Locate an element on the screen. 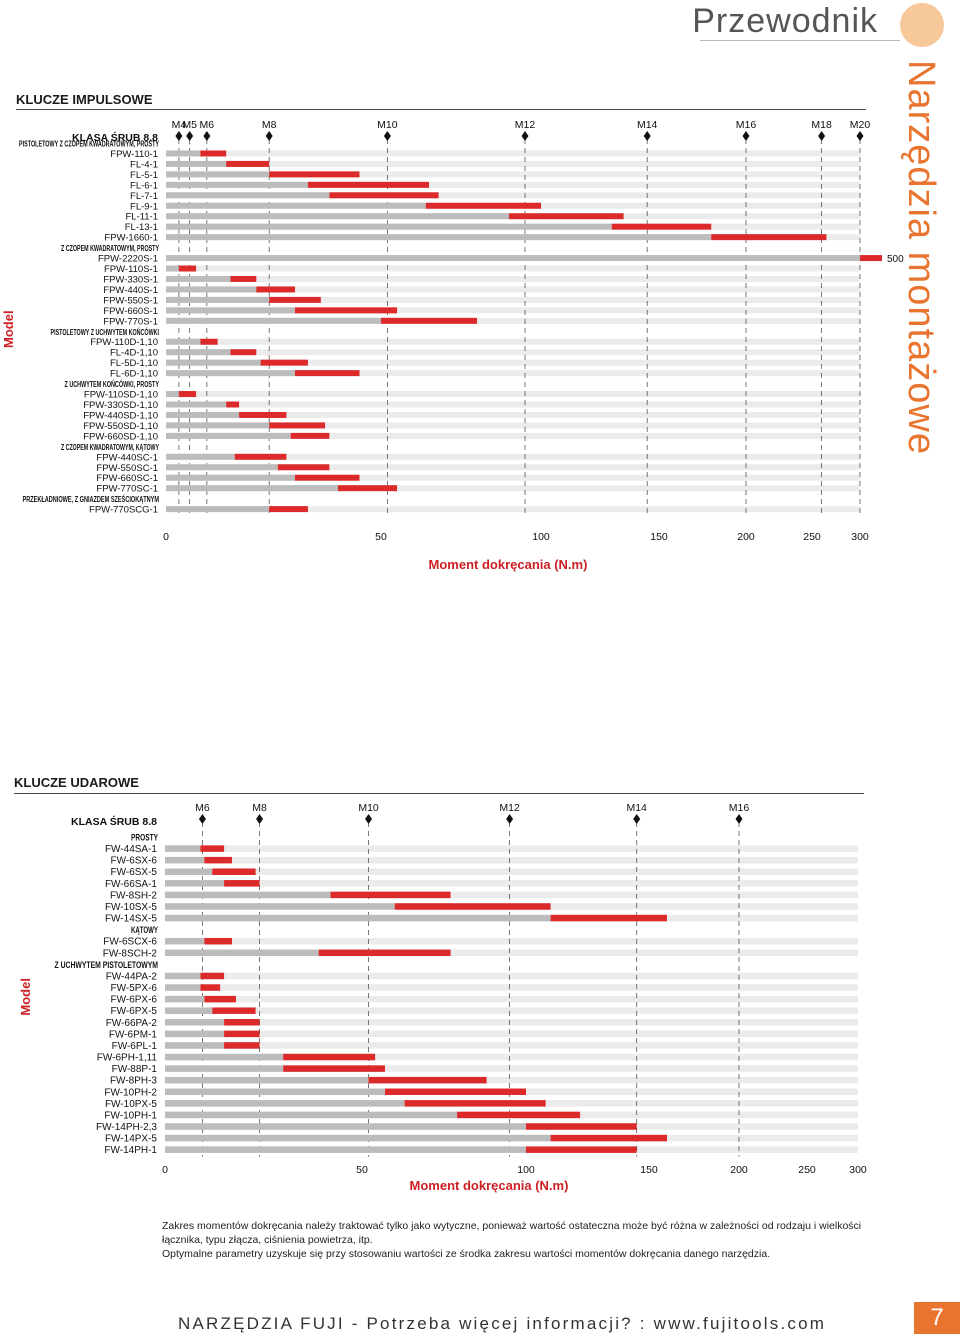 This screenshot has width=960, height=1338. impact2-section-rule is located at coordinates (439, 793).